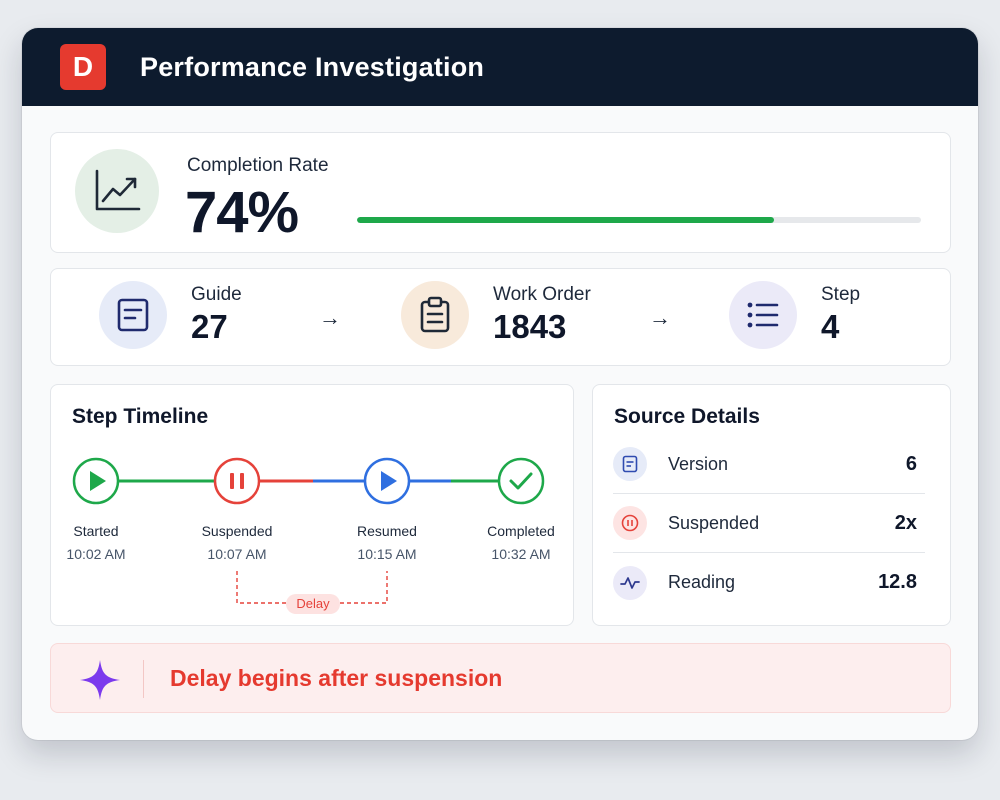 The width and height of the screenshot is (1000, 800). I want to click on source-label-suspended: Suspended, so click(714, 522).